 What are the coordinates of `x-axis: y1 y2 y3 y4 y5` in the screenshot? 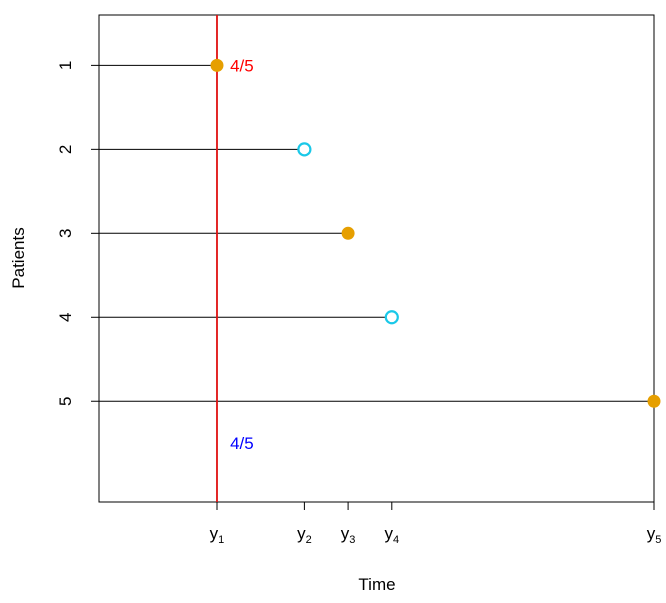 It's located at (436, 524).